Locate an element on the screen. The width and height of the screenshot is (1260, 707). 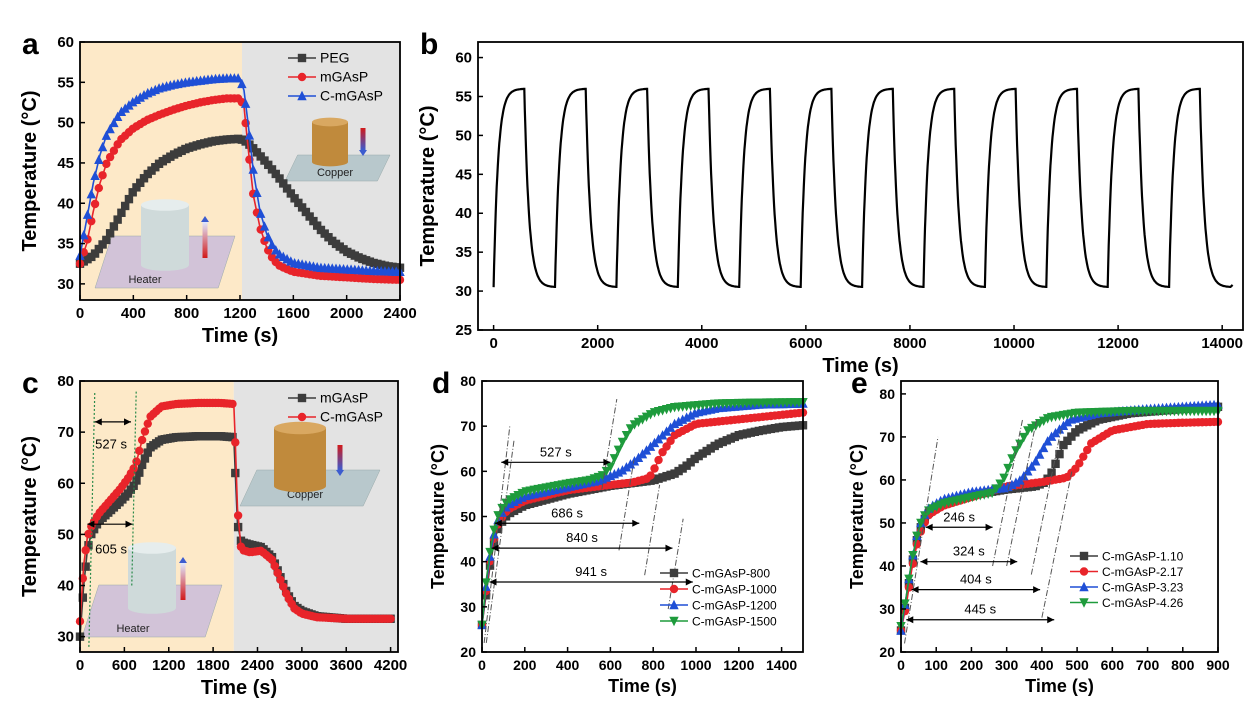
legend-label: mGAsP is located at coordinates (344, 77).